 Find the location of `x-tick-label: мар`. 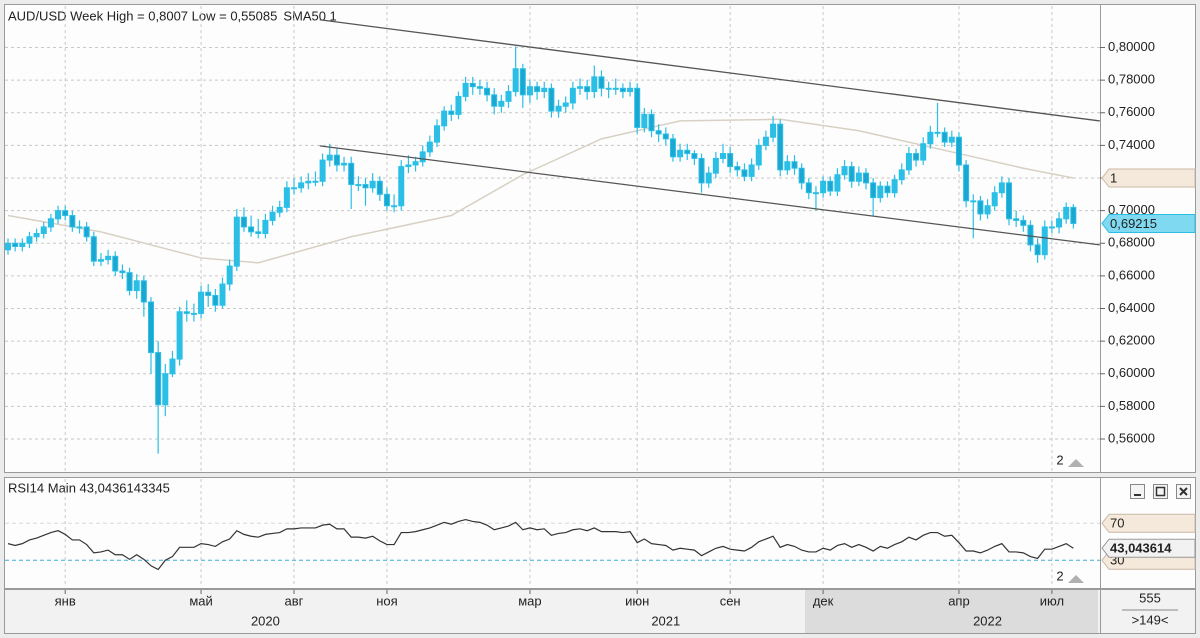

x-tick-label: мар is located at coordinates (529, 600).